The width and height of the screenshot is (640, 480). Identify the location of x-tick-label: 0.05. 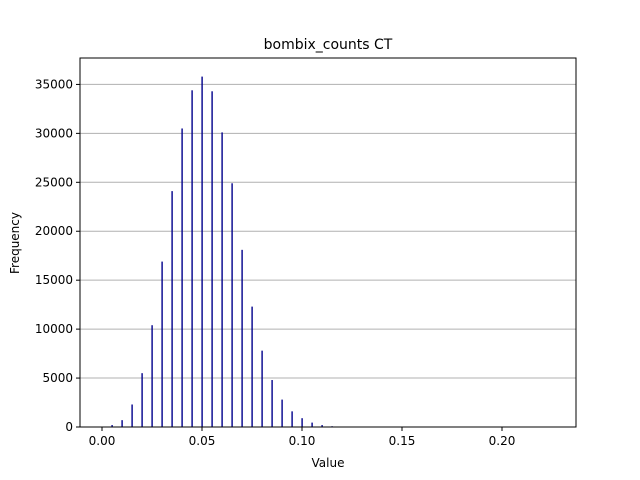
(202, 441).